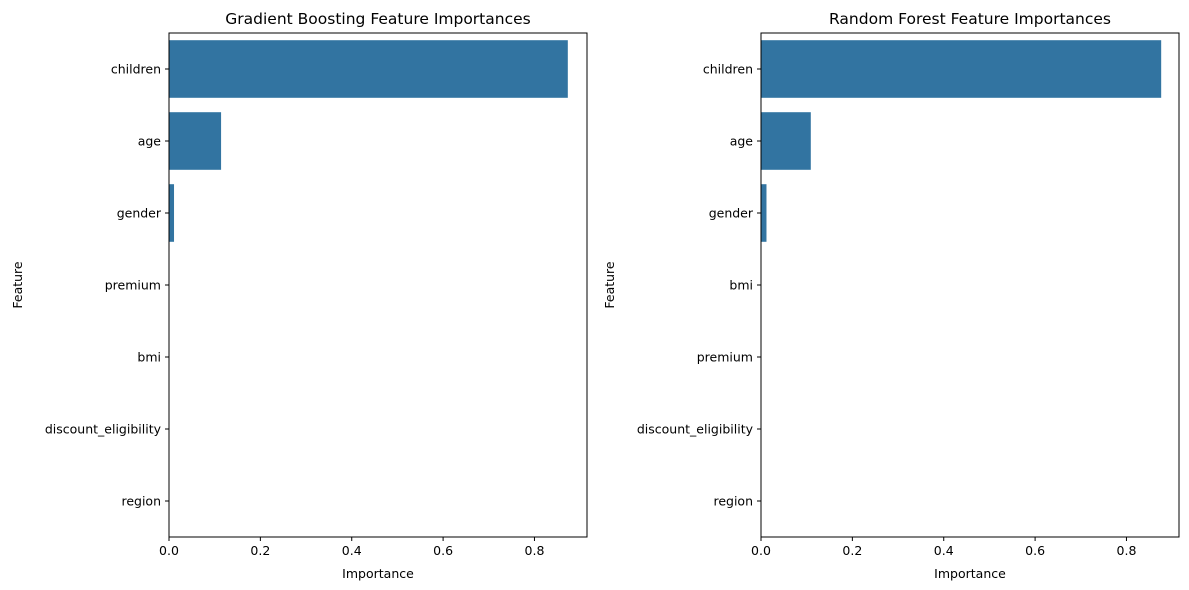 This screenshot has height=590, width=1189. What do you see at coordinates (377, 19) in the screenshot?
I see `chart-title: Gradient Boosting Feature Importances` at bounding box center [377, 19].